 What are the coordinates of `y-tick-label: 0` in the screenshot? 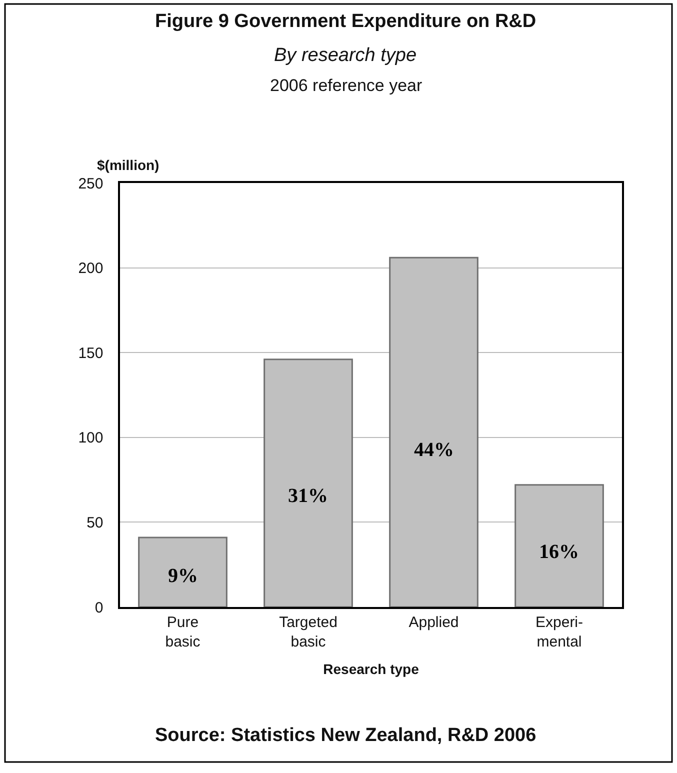 It's located at (99, 607).